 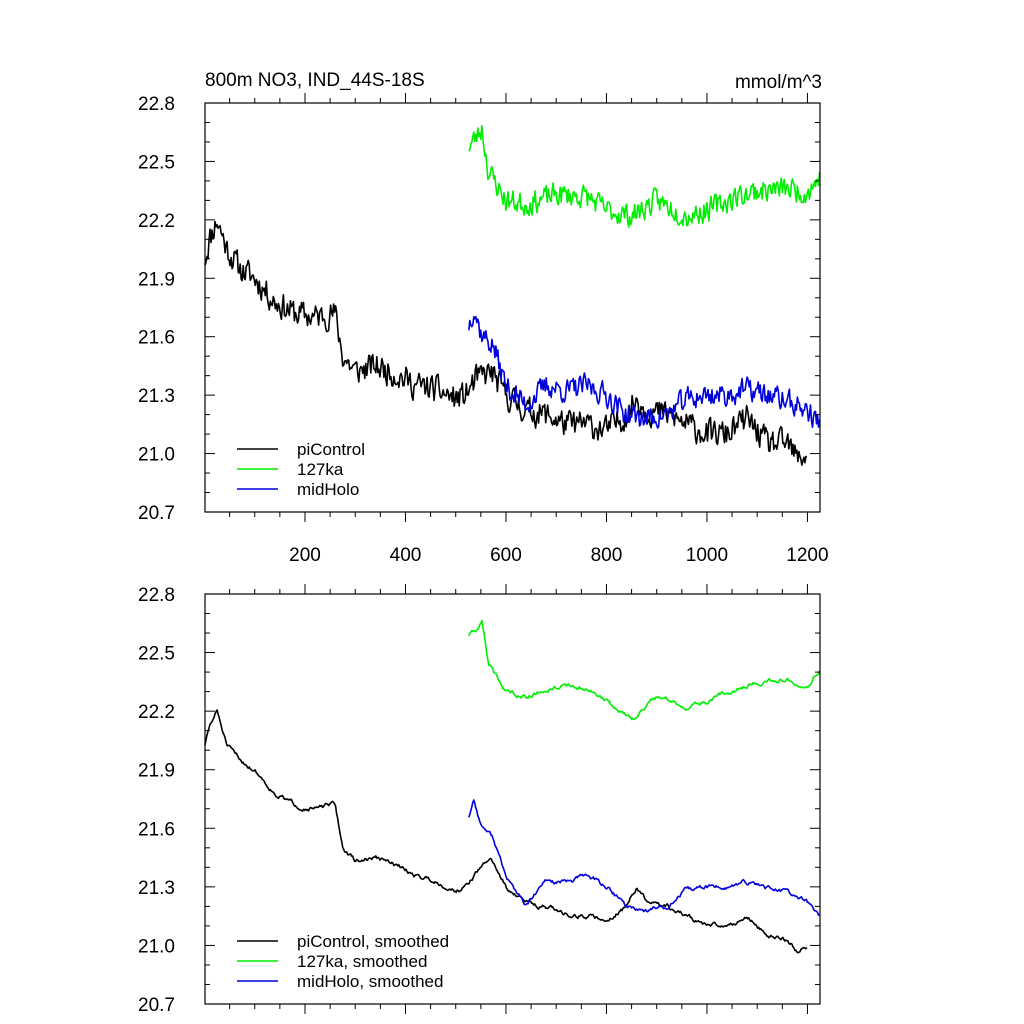 I want to click on x-tick-label: 1200, so click(x=807, y=555).